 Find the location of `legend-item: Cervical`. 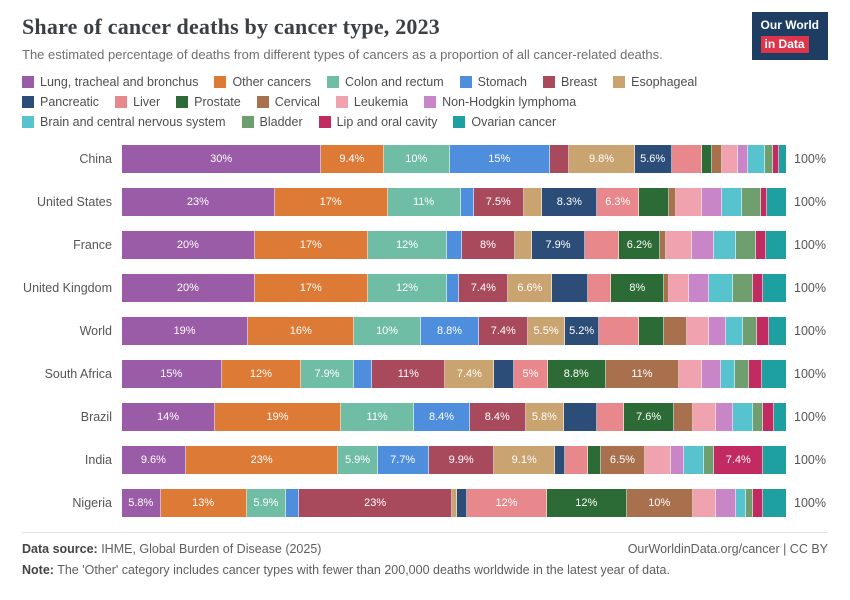

legend-item: Cervical is located at coordinates (288, 102).